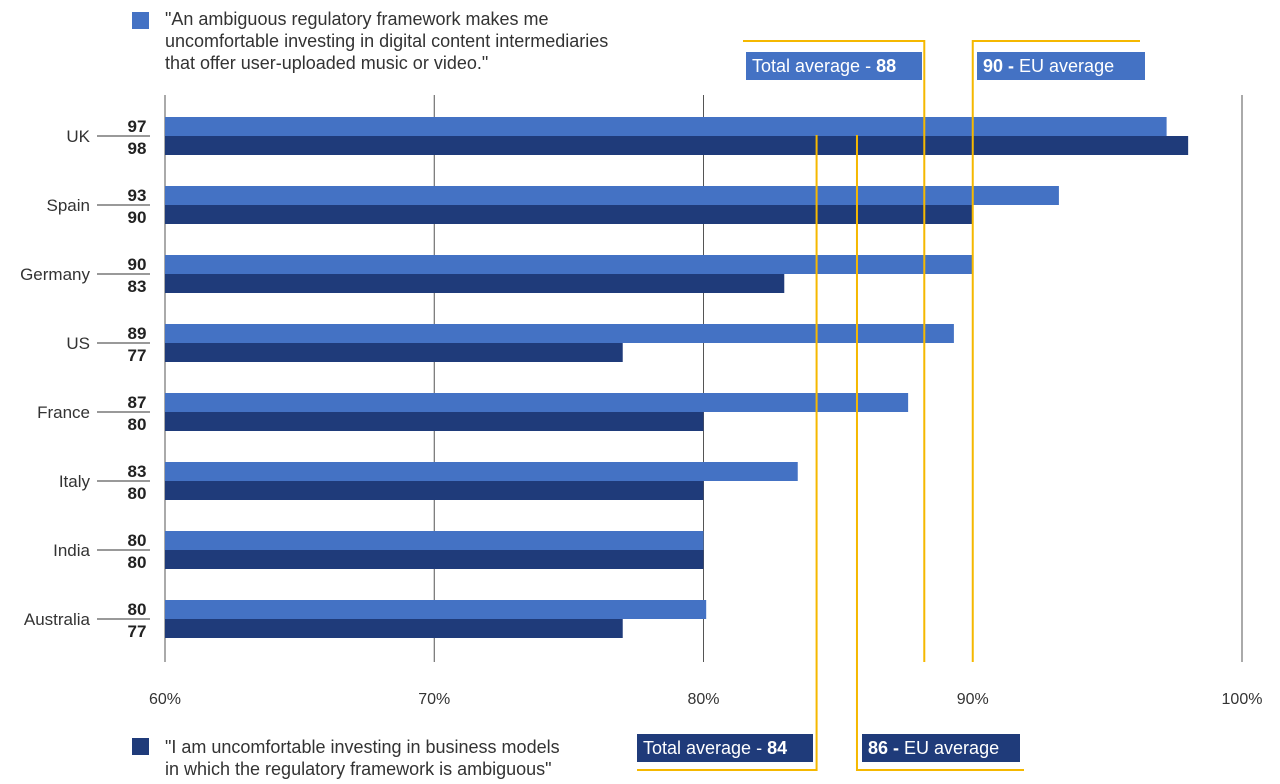 This screenshot has height=784, width=1280. What do you see at coordinates (727, 453) in the screenshot?
I see `avg-line-total-bottom` at bounding box center [727, 453].